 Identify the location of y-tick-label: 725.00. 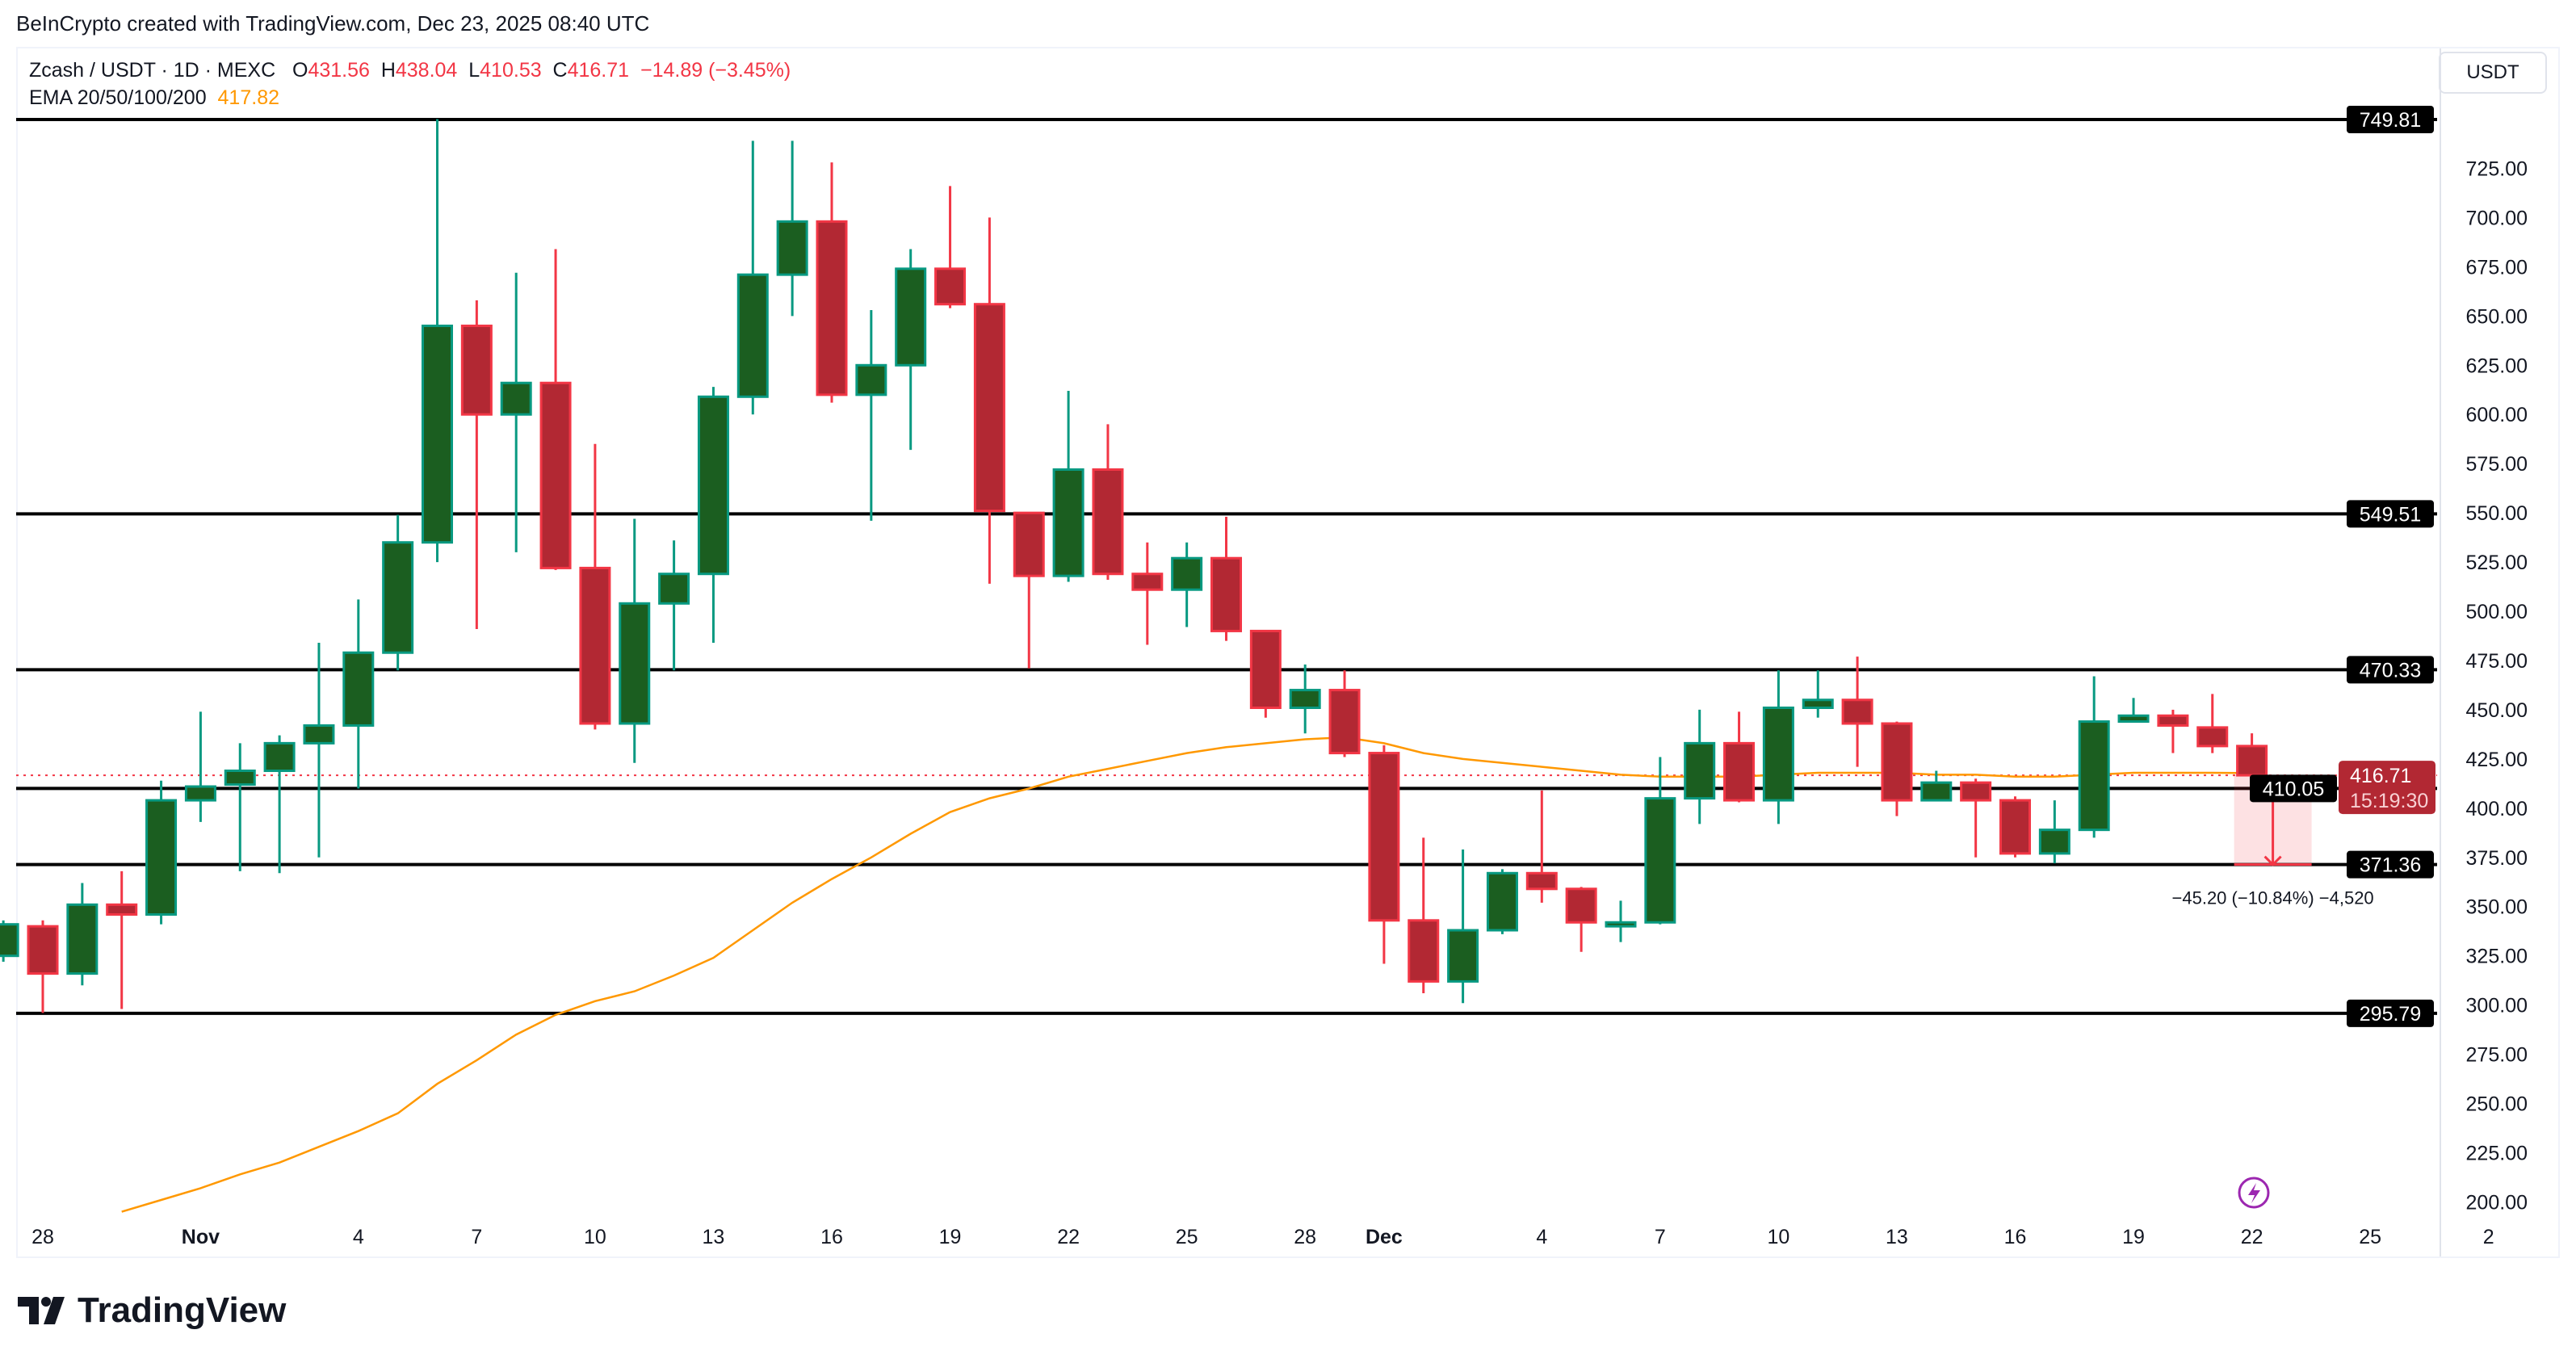
(2497, 169).